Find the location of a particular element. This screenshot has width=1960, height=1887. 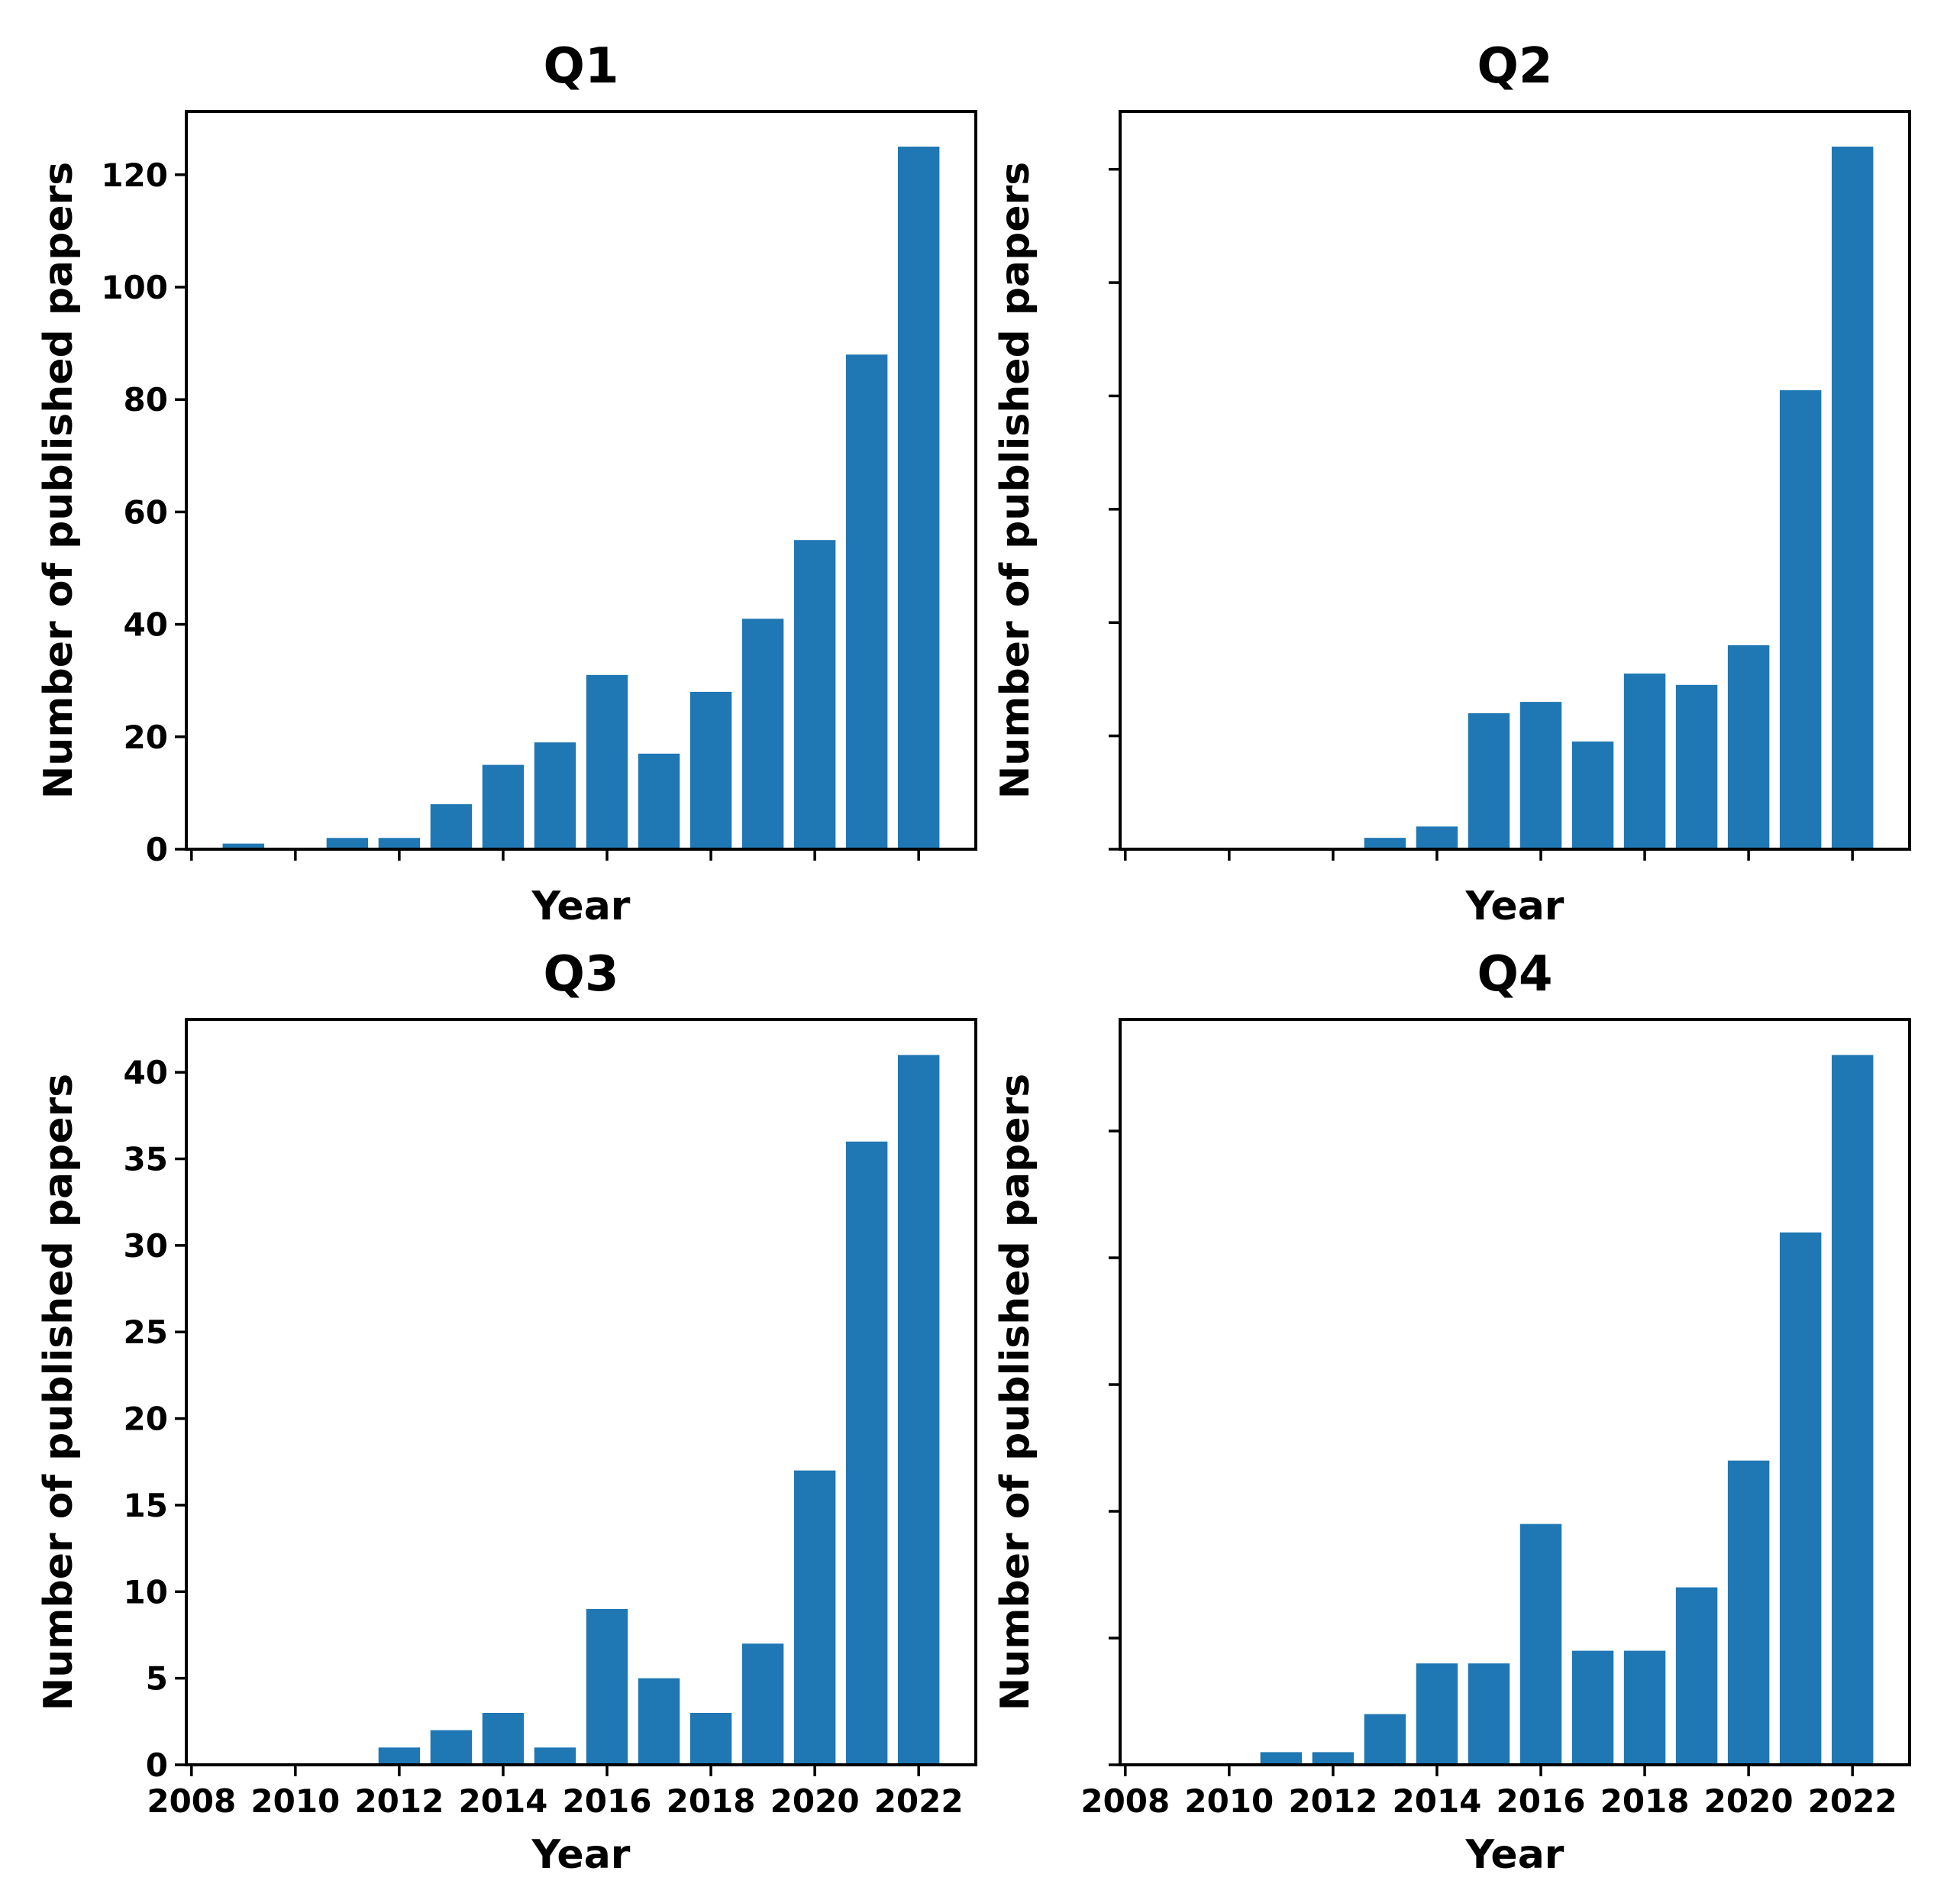

bar-q1-2016 is located at coordinates (607, 761).